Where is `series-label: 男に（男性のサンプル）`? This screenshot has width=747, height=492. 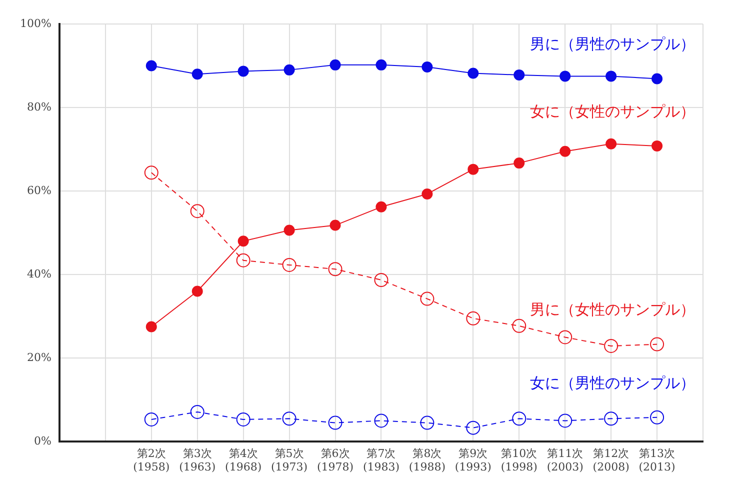
series-label: 男に（男性のサンプル） is located at coordinates (612, 44).